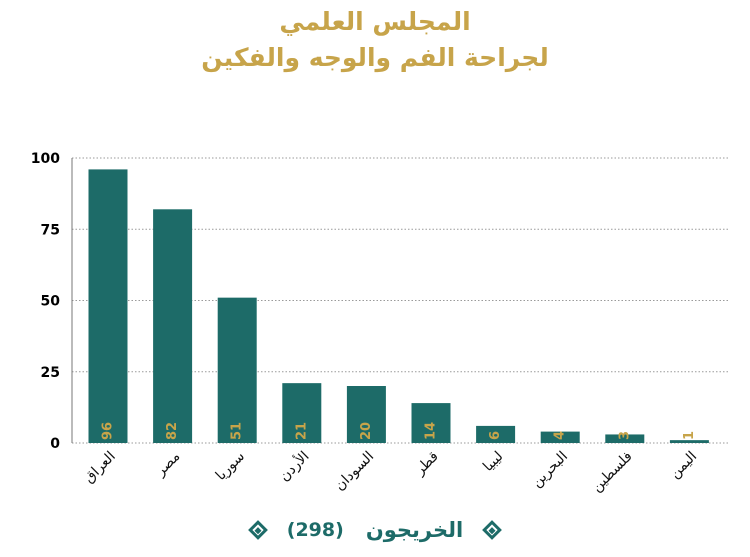 The width and height of the screenshot is (750, 557). Describe the element at coordinates (301, 431) in the screenshot. I see `bar-value-label: 21` at that location.